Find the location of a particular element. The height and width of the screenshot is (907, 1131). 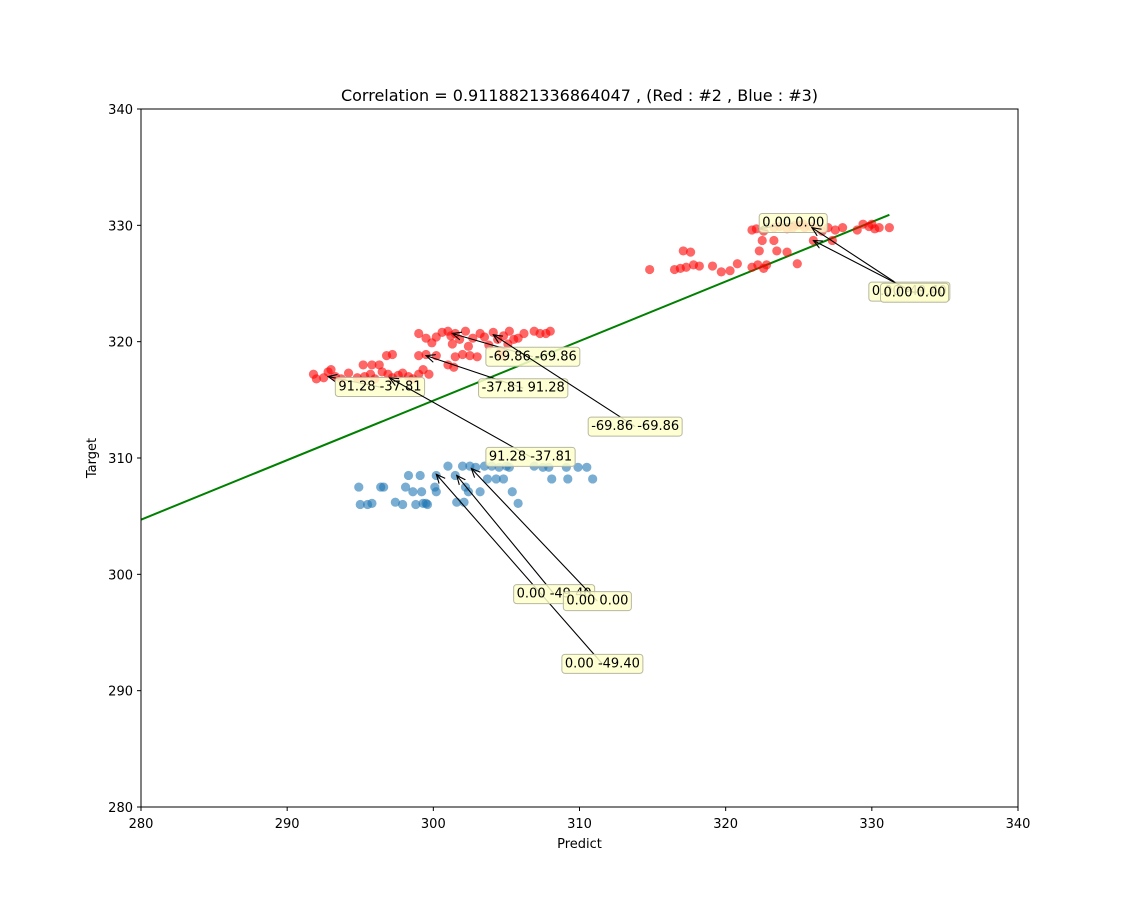

y-tick-label: 300 is located at coordinates (120, 575).